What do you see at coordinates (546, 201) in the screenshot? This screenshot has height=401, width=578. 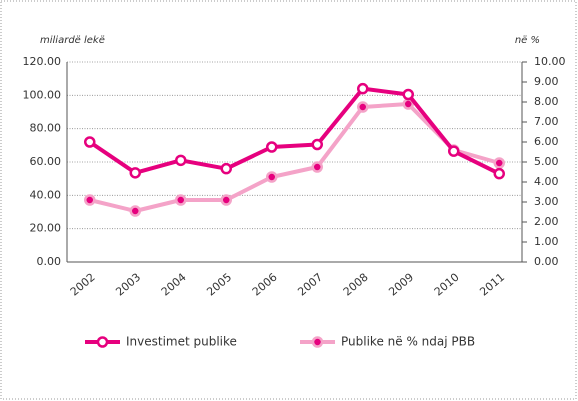 I see `y2-tick-label: 3.00` at bounding box center [546, 201].